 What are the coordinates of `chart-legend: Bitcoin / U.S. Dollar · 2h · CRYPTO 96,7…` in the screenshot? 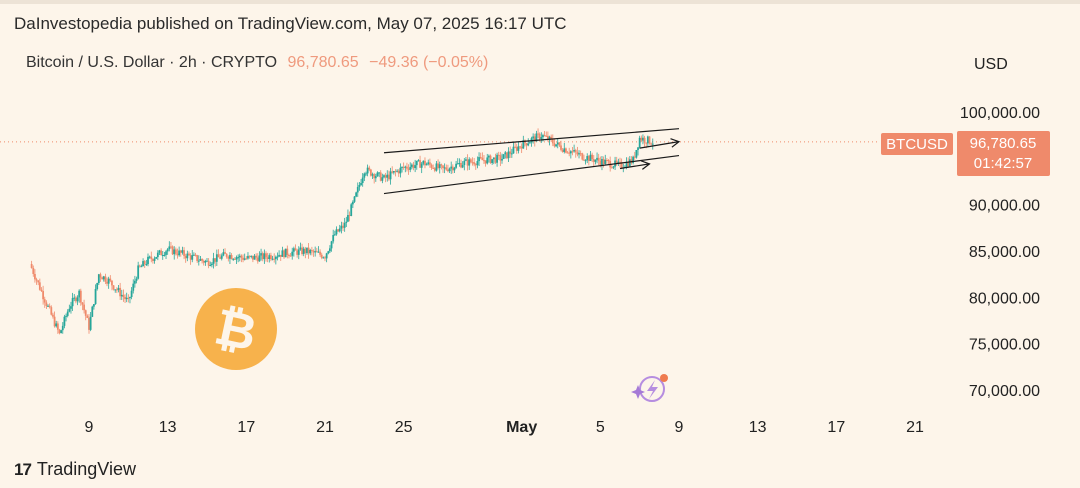 It's located at (257, 63).